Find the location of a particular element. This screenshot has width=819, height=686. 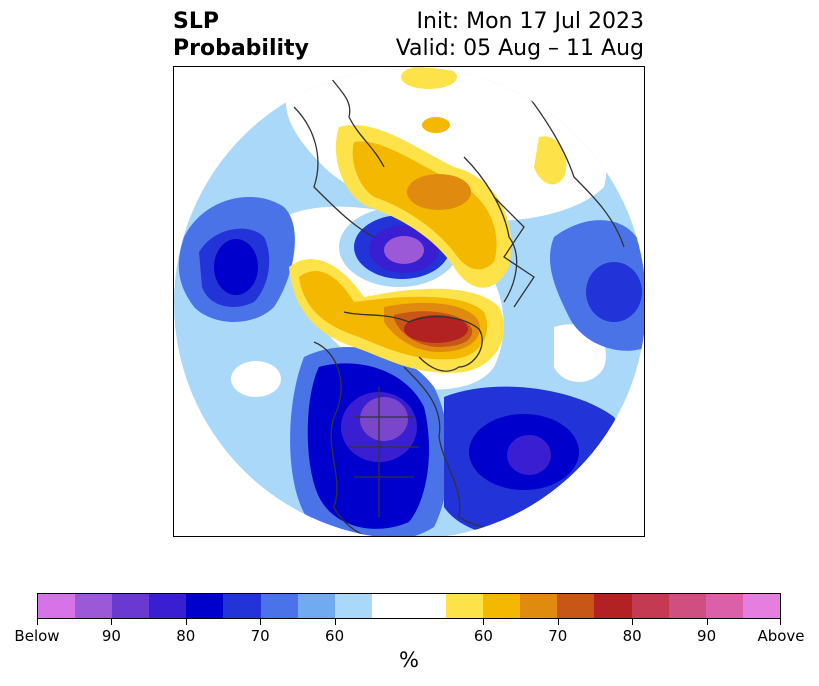

title-line-1: SLP is located at coordinates (196, 21).